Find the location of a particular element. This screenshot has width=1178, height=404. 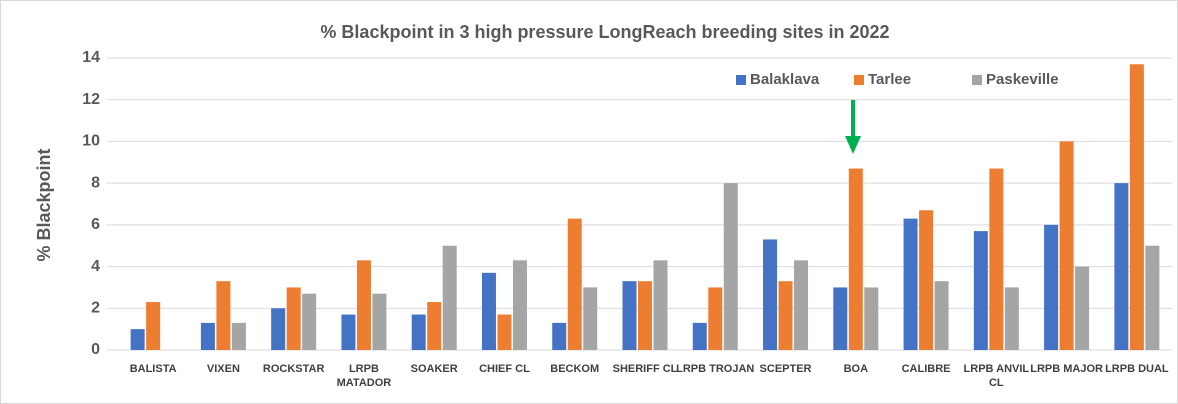

y-tick-label: 0 is located at coordinates (95, 349).